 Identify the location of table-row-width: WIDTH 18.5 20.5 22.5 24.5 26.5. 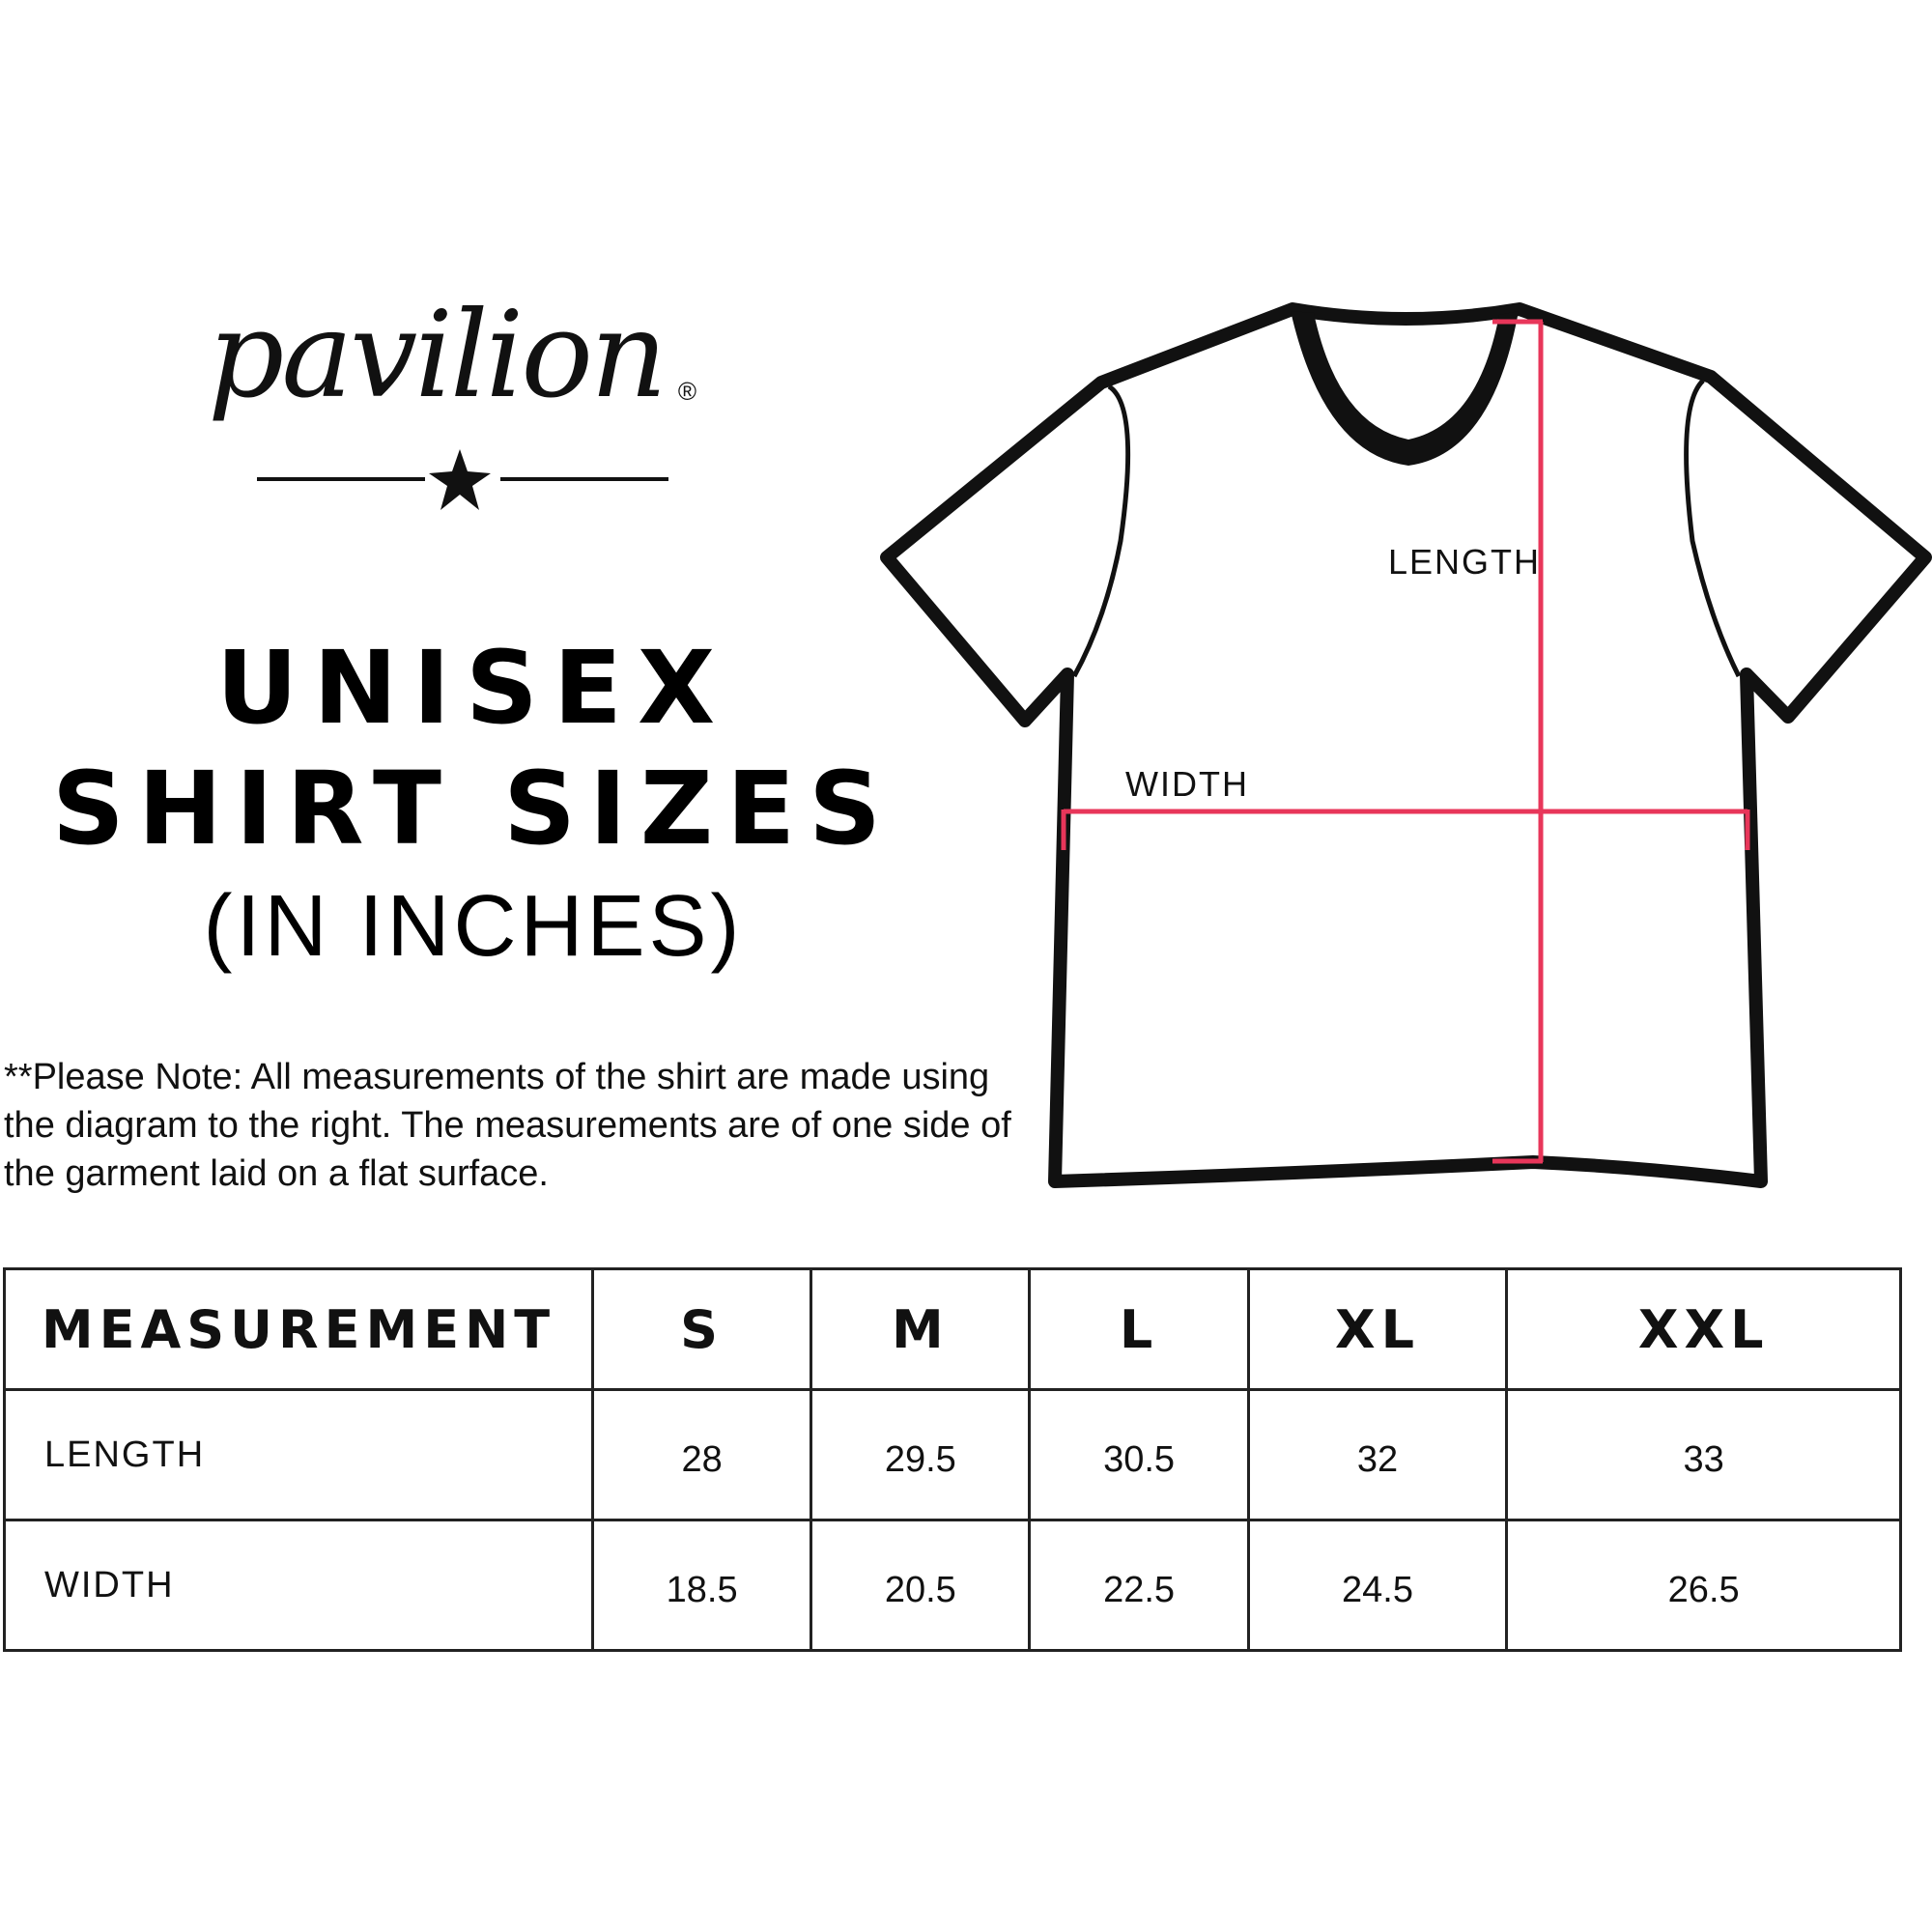
(952, 1585).